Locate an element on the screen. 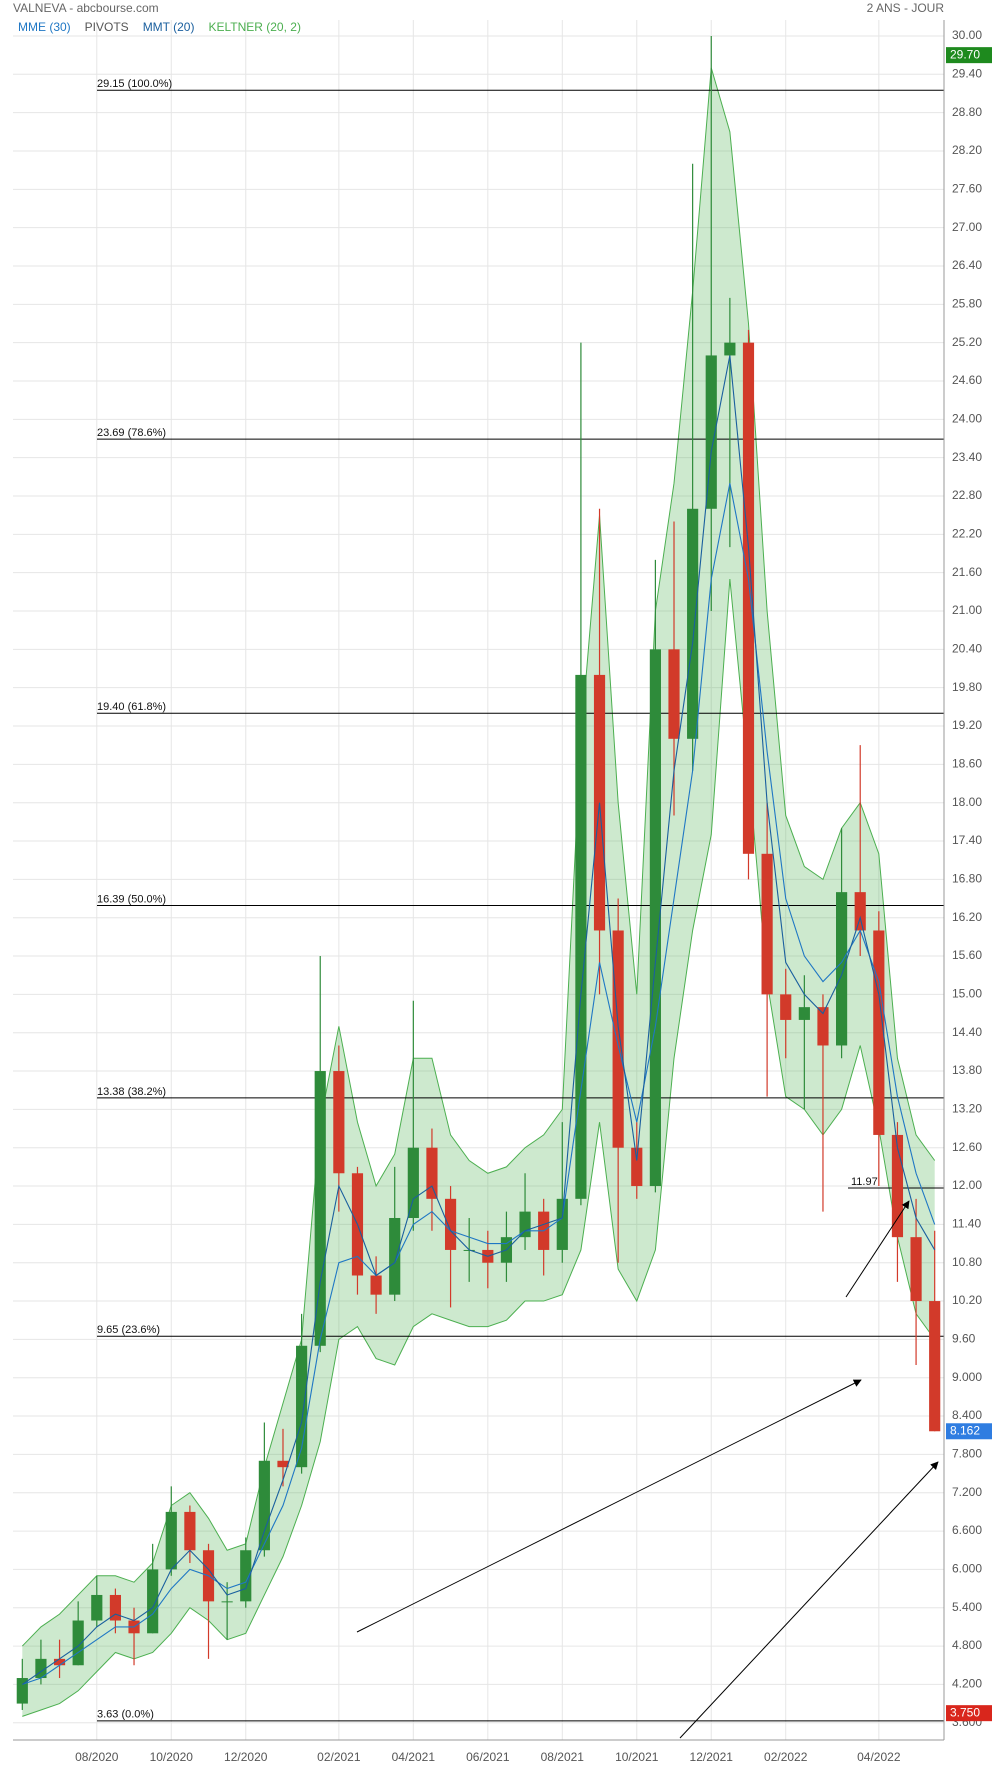 This screenshot has height=1779, width=1000. y-tick-label: 28.20 is located at coordinates (967, 150).